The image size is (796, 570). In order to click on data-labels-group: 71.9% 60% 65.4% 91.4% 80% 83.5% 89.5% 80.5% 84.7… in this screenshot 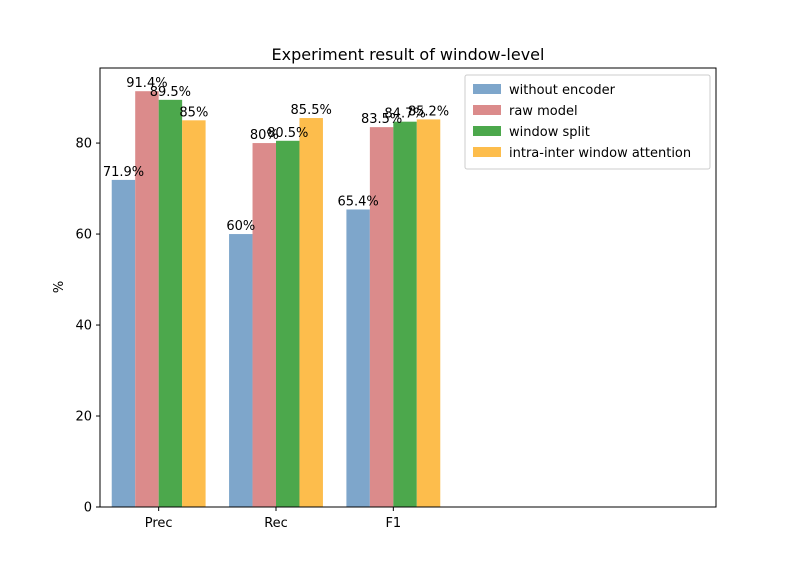, I will do `click(276, 155)`.